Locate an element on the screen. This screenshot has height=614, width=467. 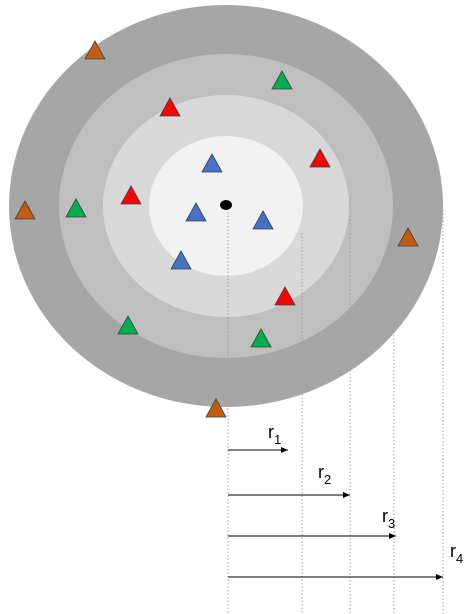
radius-label: r3 is located at coordinates (388, 518).